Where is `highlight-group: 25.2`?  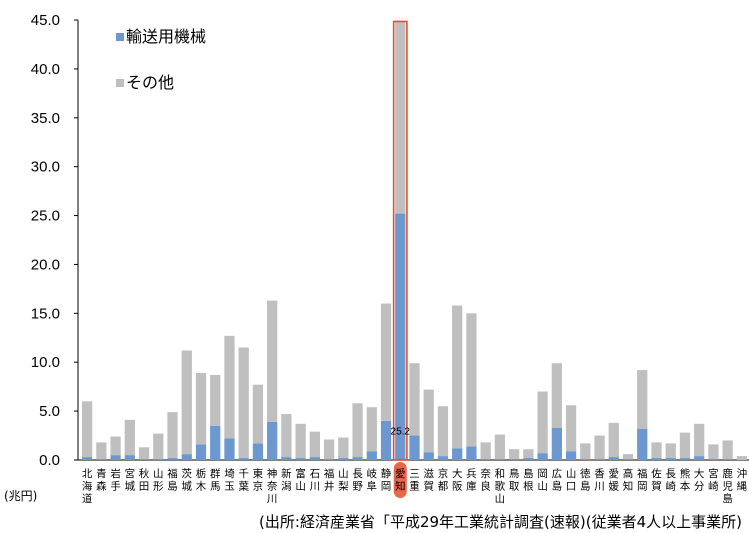
highlight-group: 25.2 is located at coordinates (400, 259).